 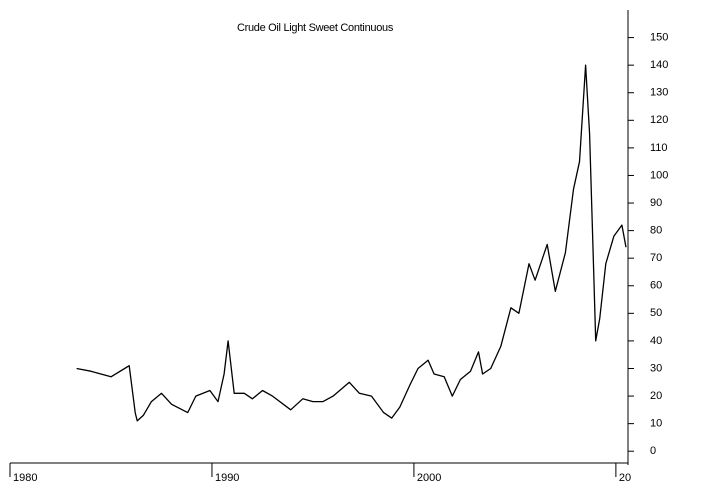 I want to click on y-tick-label: 150, so click(x=659, y=37).